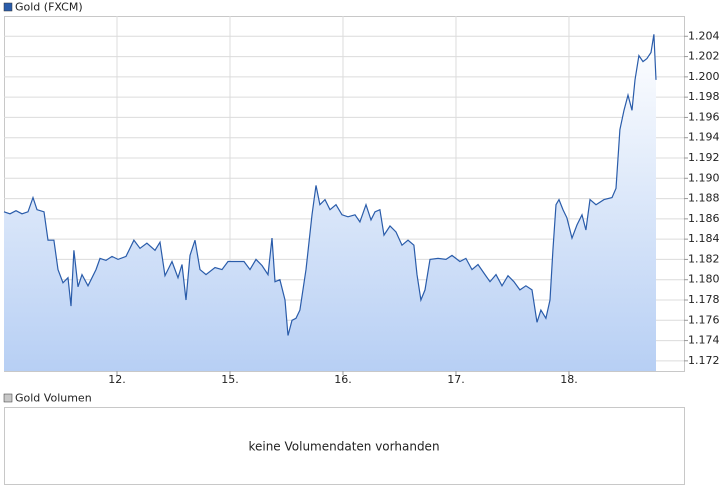 Image resolution: width=726 pixels, height=496 pixels. I want to click on y-tick-label: 1.202, so click(704, 56).